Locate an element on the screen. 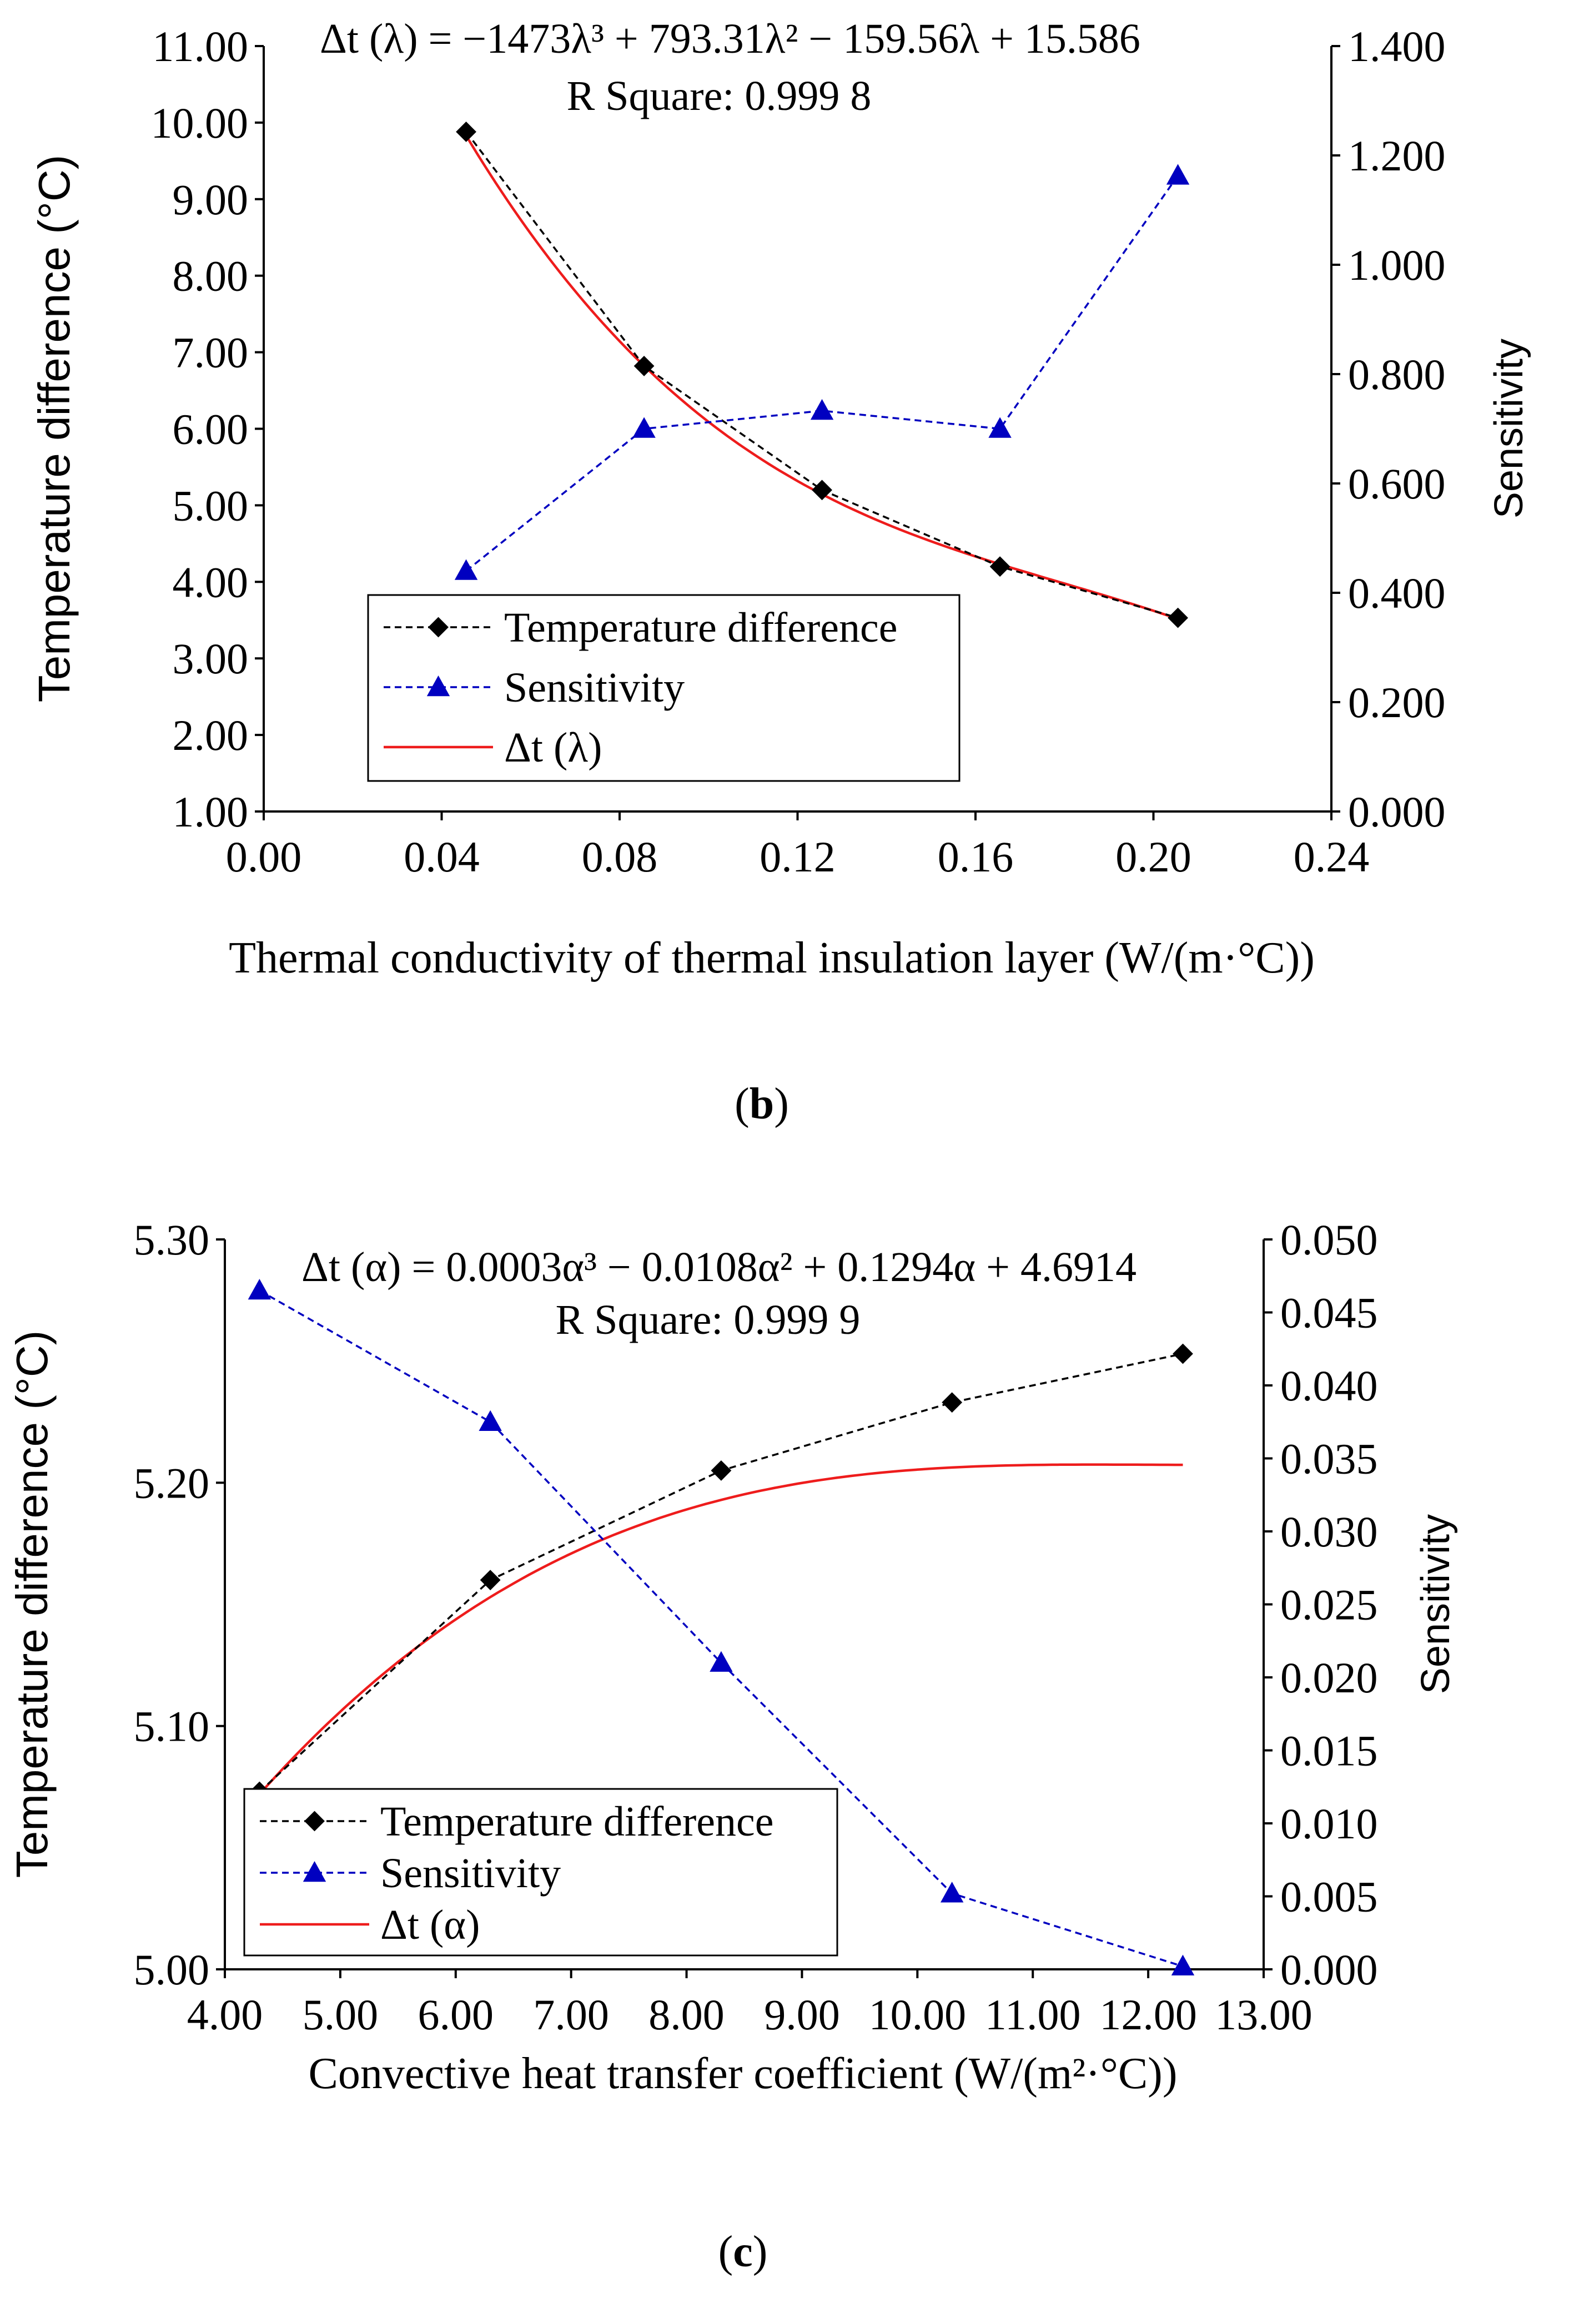  y-left-tick-label: 6.00 is located at coordinates (211, 429).